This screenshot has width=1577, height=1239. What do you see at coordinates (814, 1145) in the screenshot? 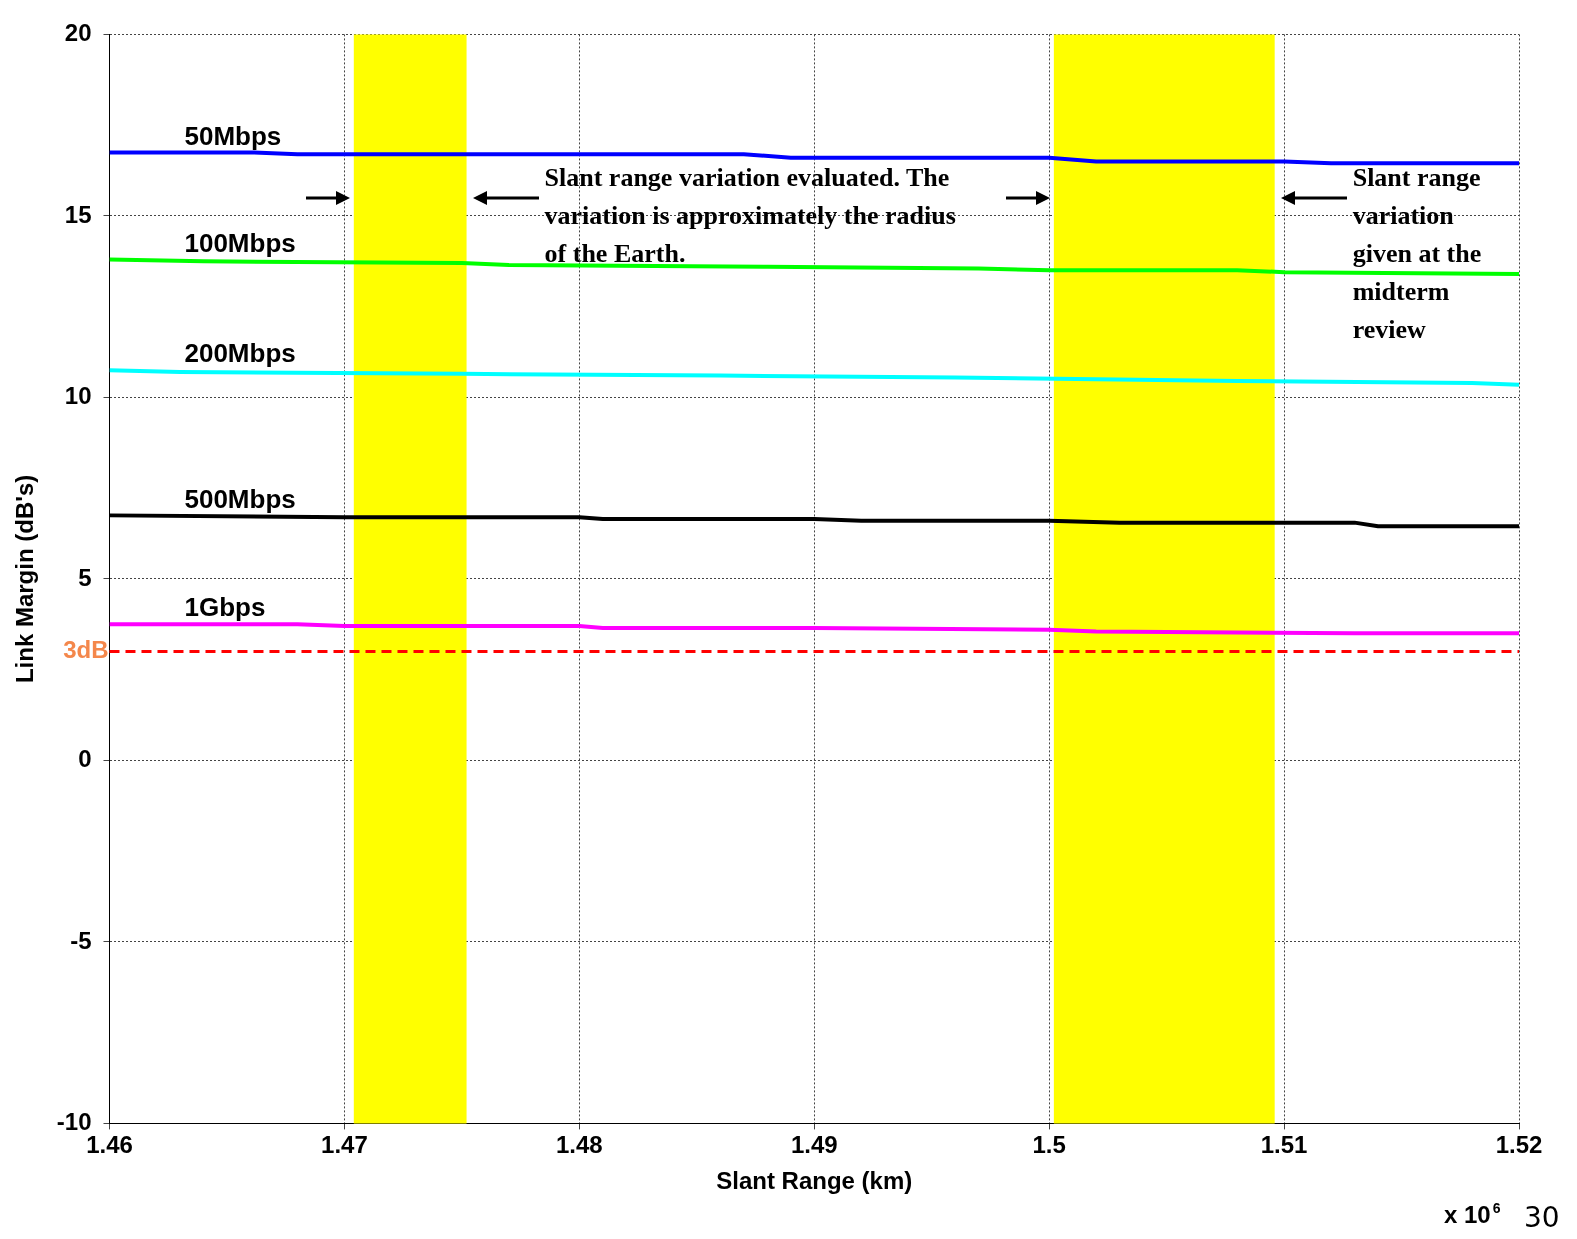
I see `x-tick-label: 1.49` at bounding box center [814, 1145].